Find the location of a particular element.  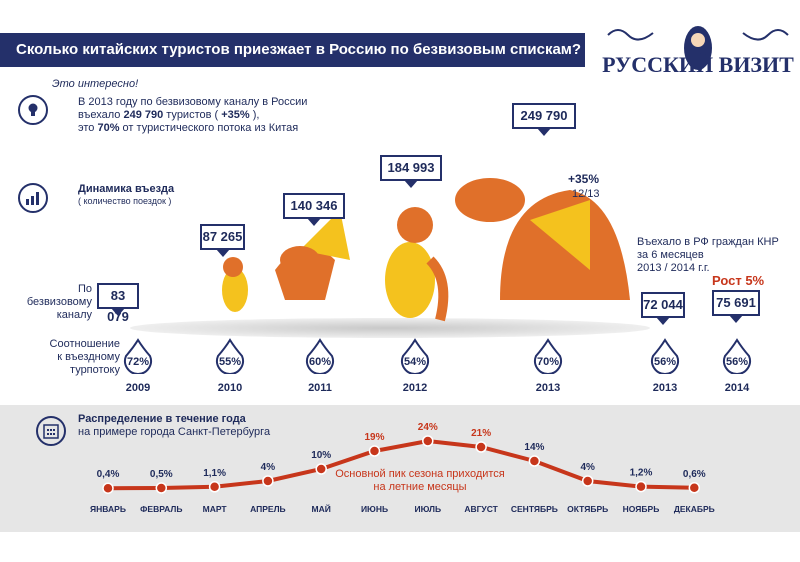

year-label: 2009 is located at coordinates (138, 388).